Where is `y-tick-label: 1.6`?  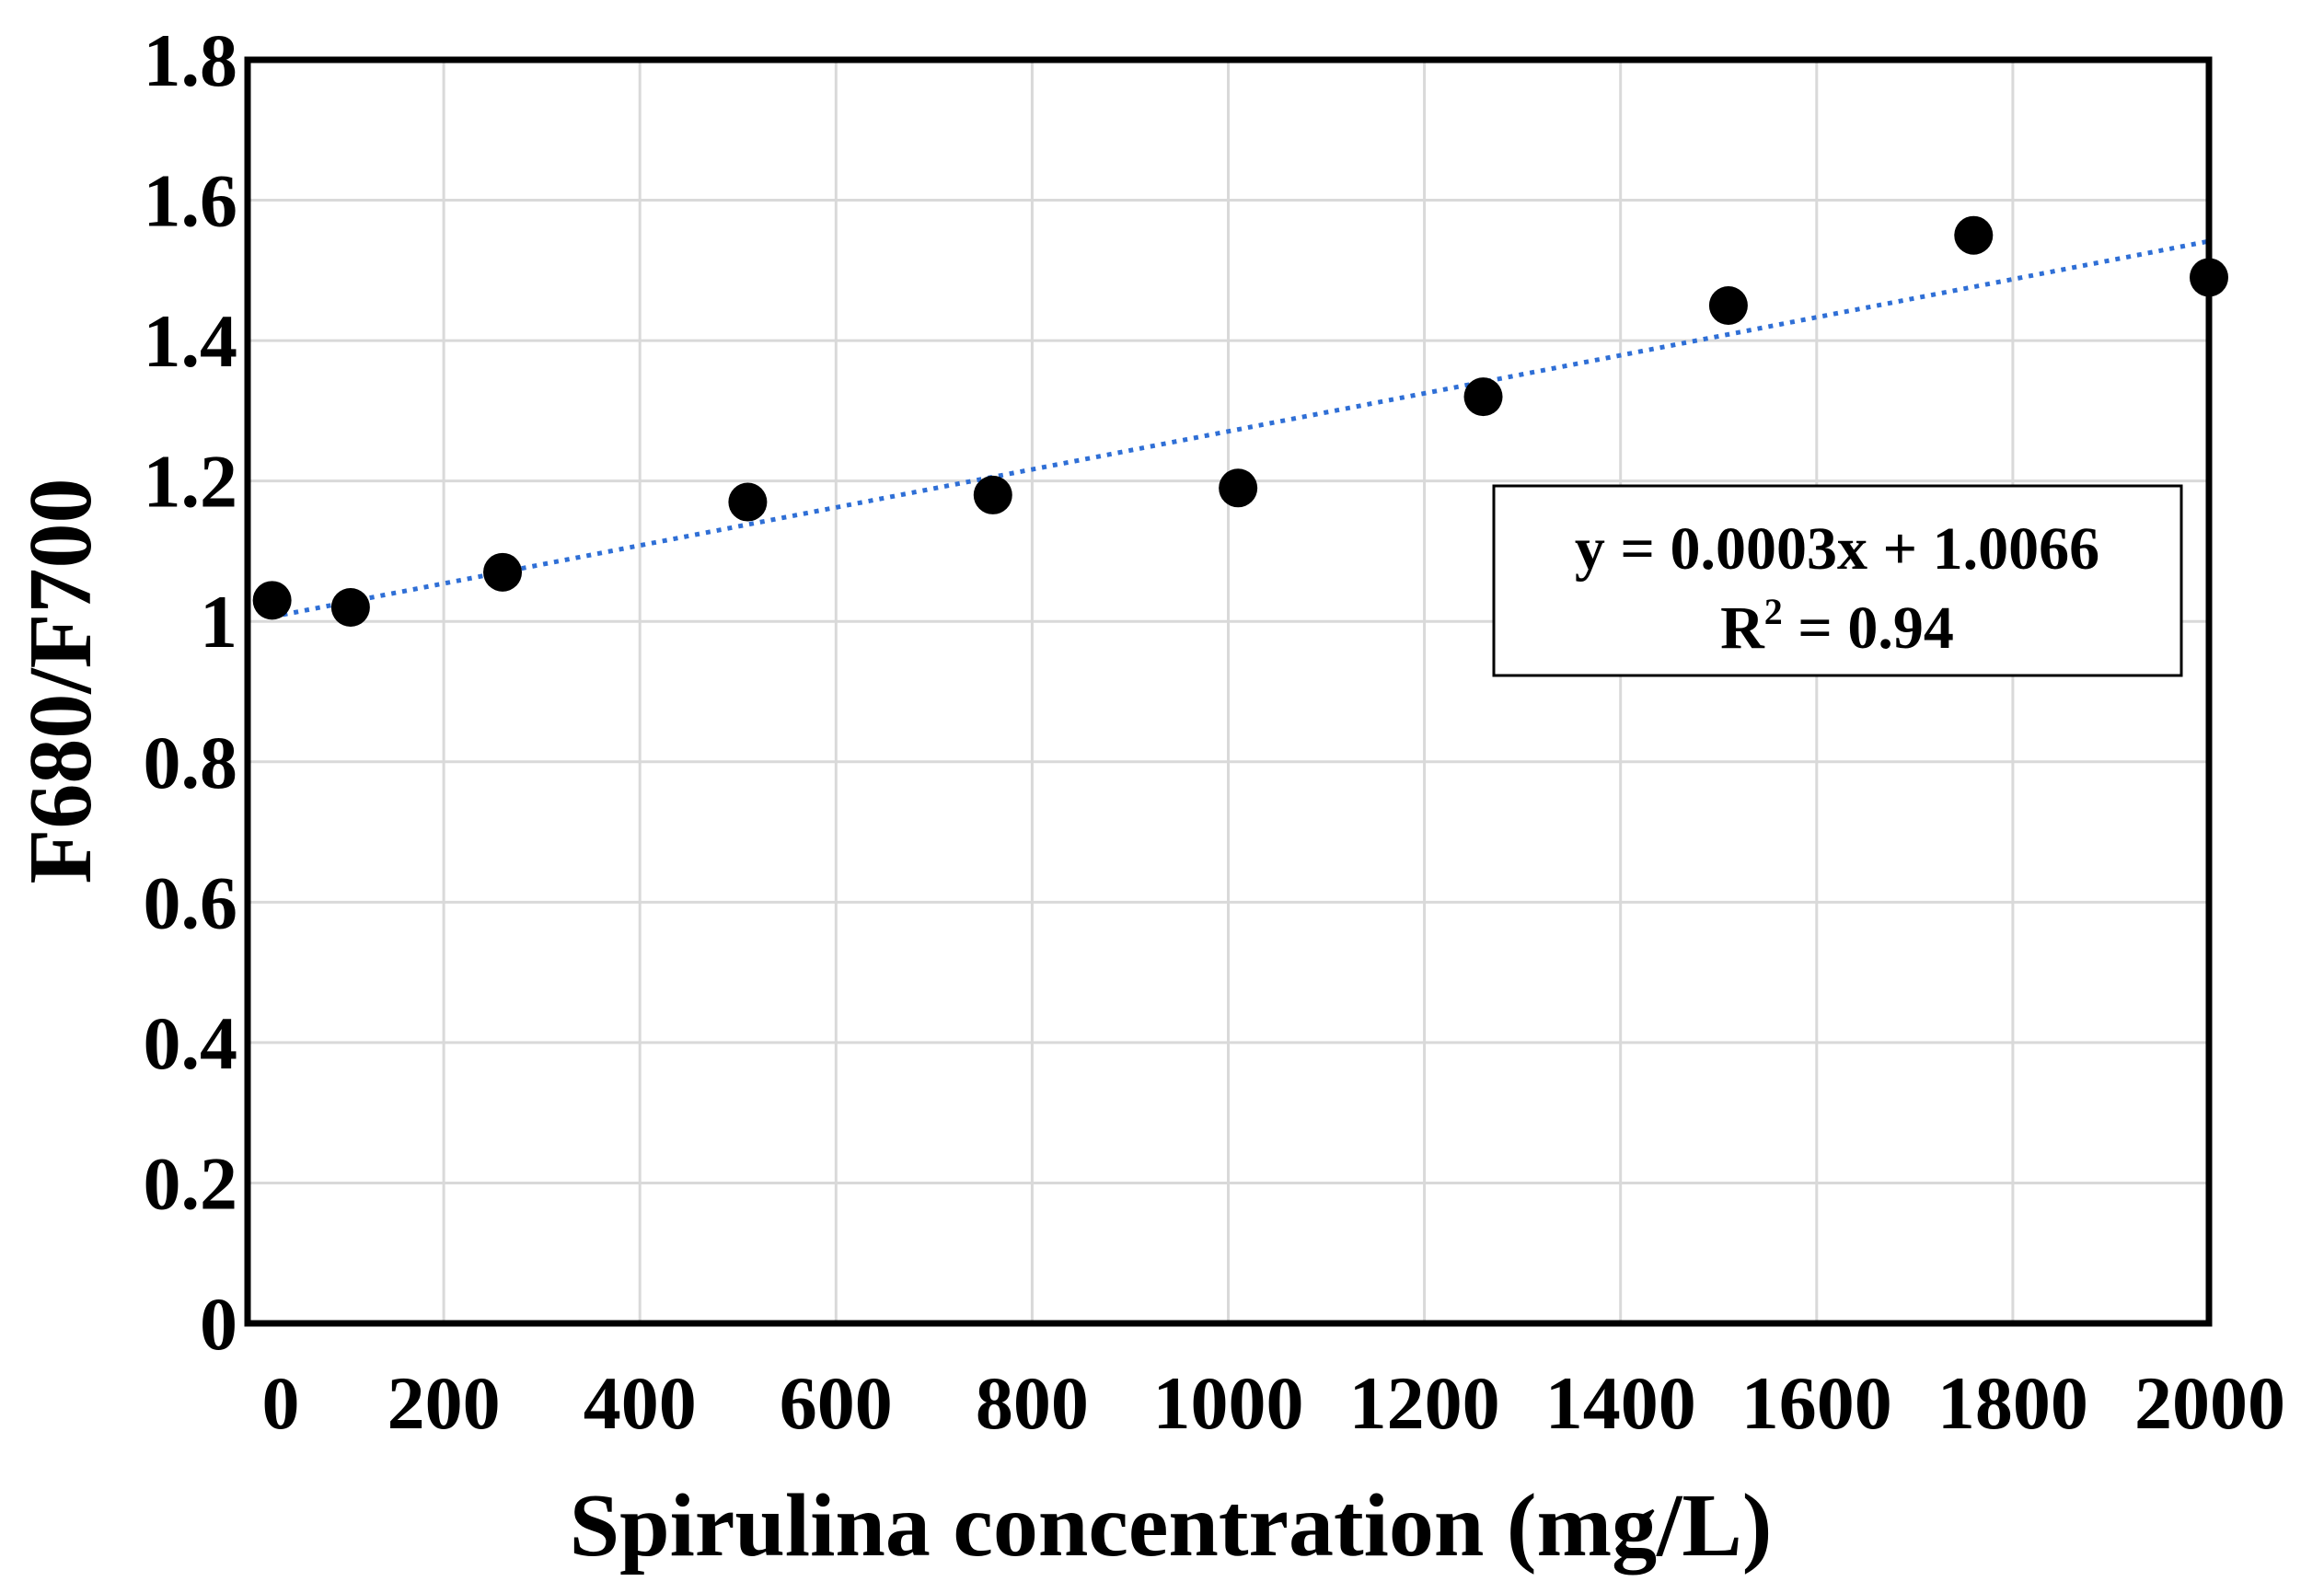 y-tick-label: 1.6 is located at coordinates (191, 201).